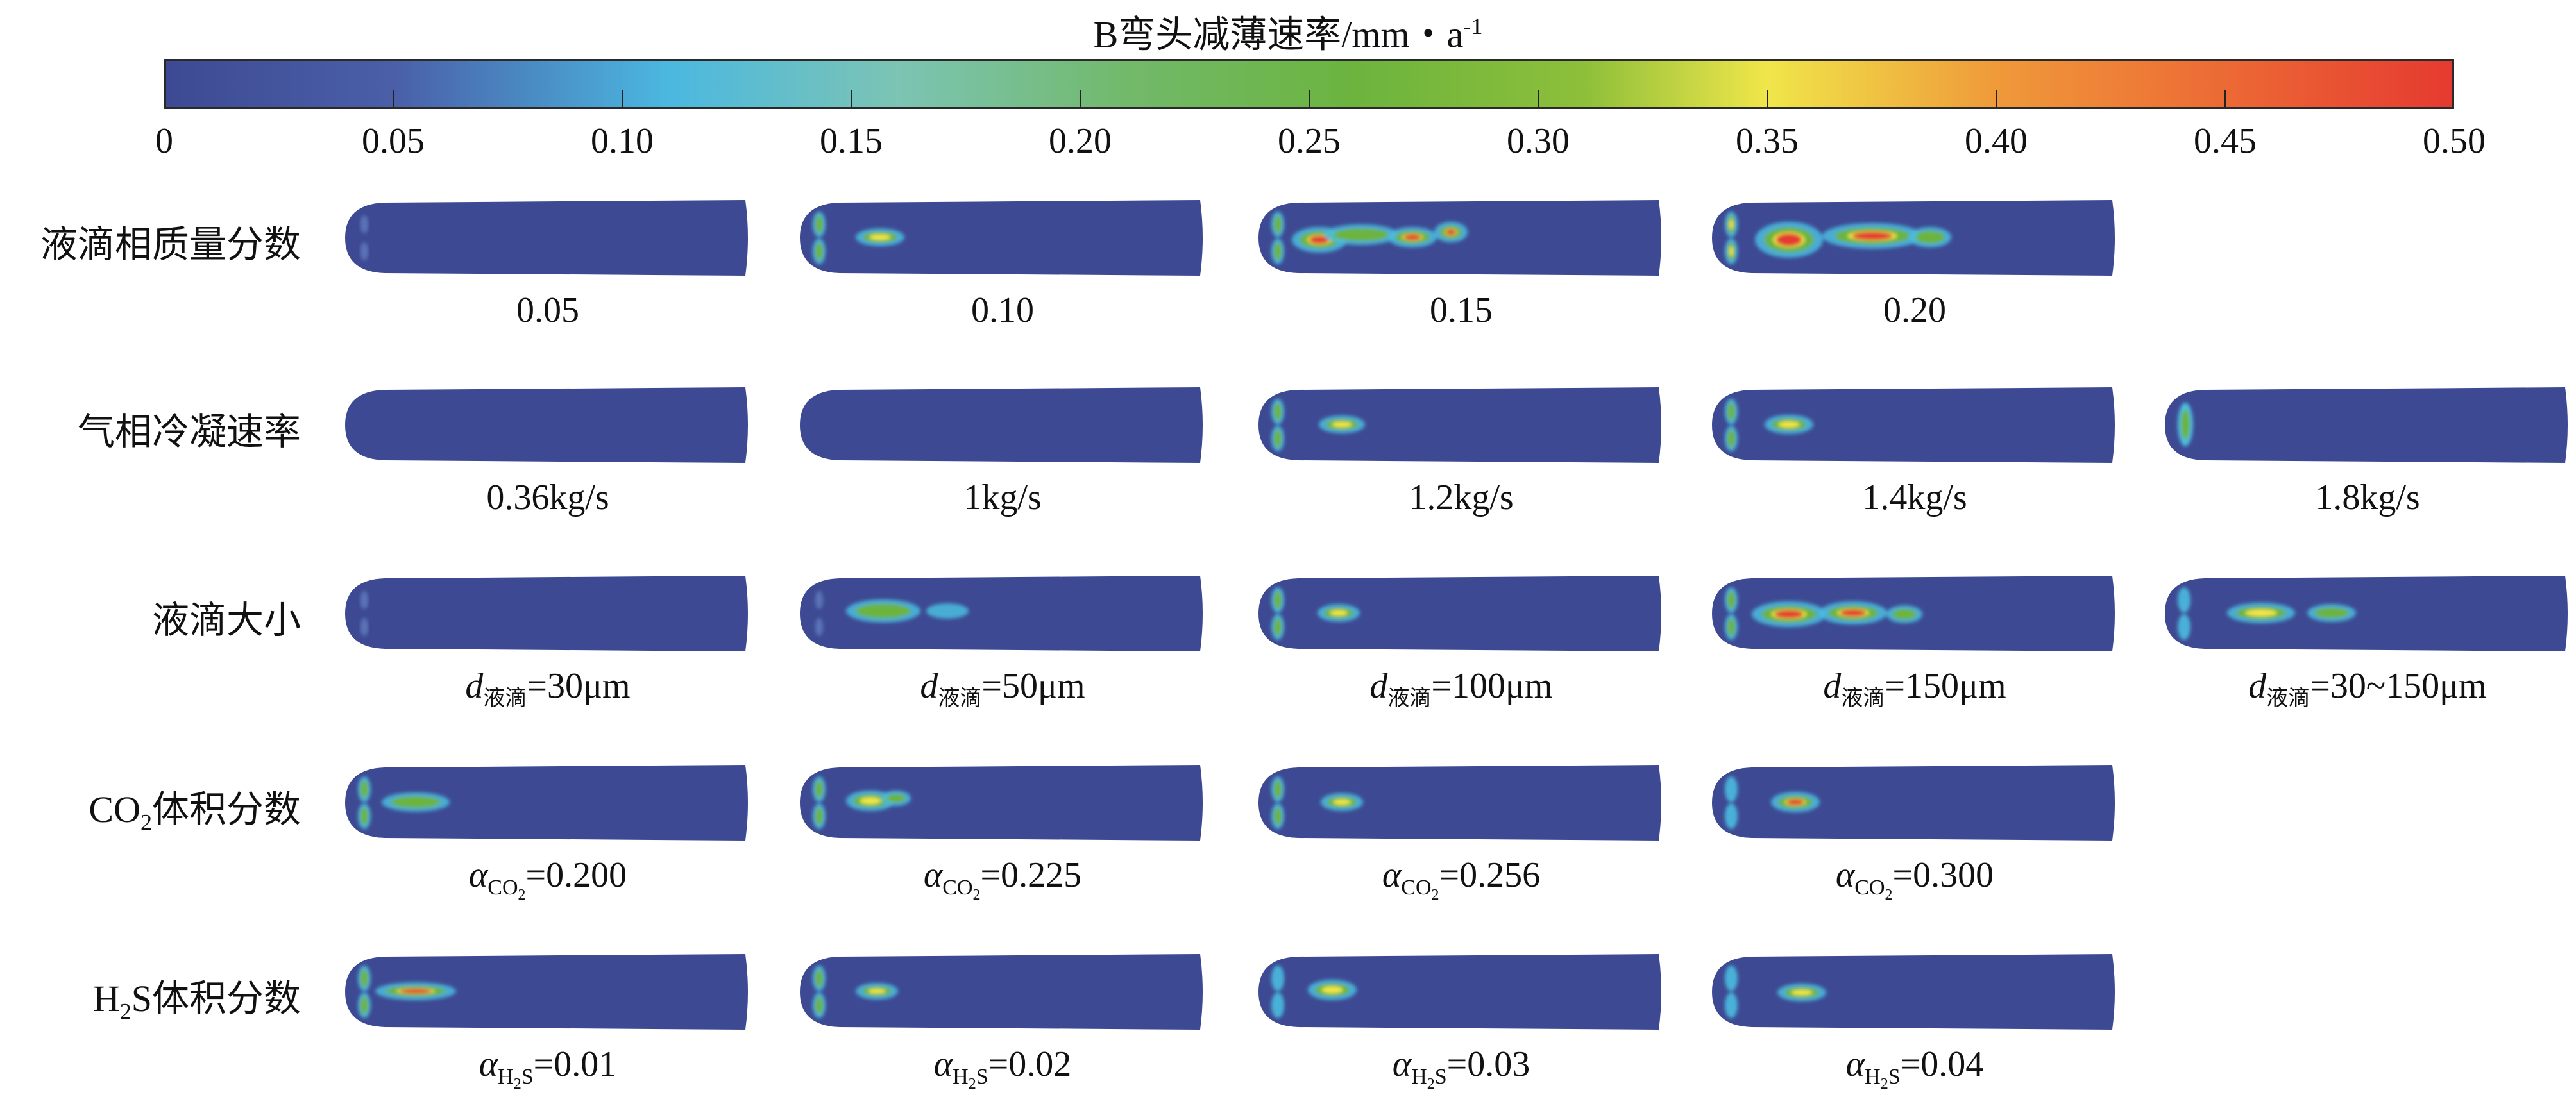 The width and height of the screenshot is (2576, 1097). What do you see at coordinates (164, 141) in the screenshot?
I see `colorbar-tick-label: 0` at bounding box center [164, 141].